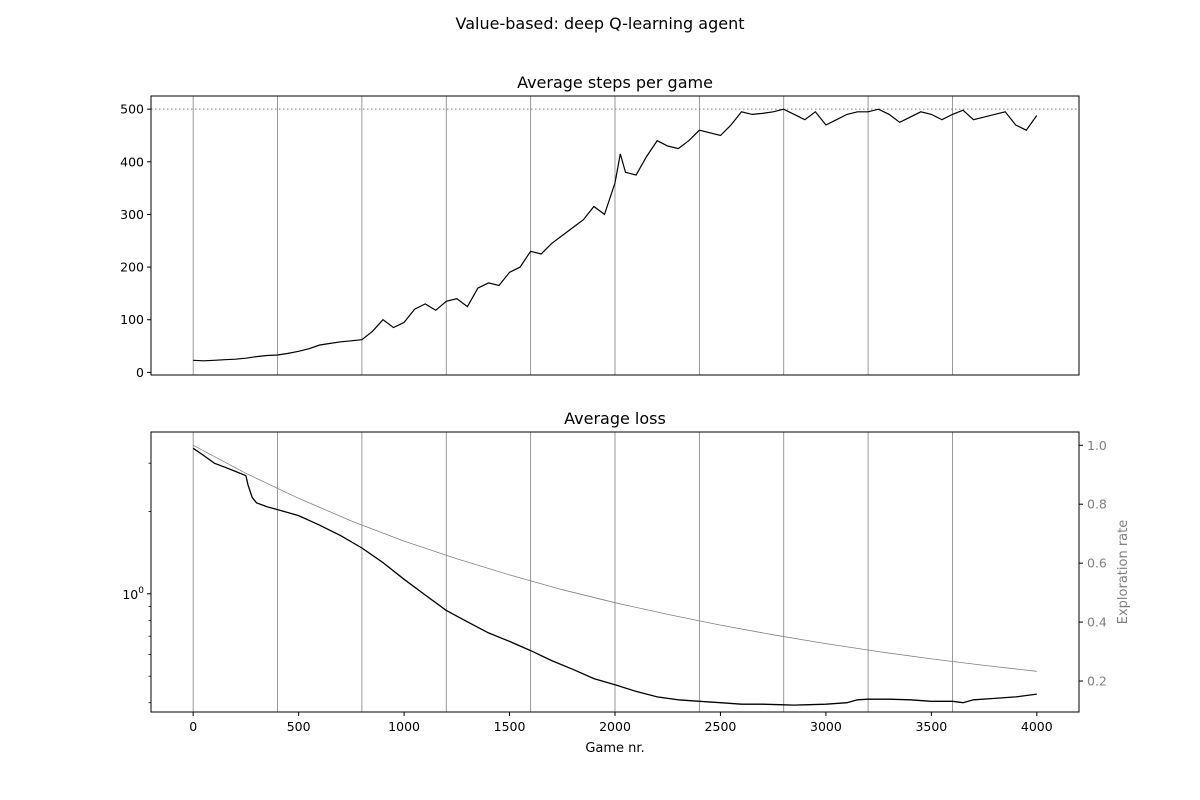 The width and height of the screenshot is (1200, 800). What do you see at coordinates (1097, 445) in the screenshot?
I see `exploration-y-tick-label: 1.0` at bounding box center [1097, 445].